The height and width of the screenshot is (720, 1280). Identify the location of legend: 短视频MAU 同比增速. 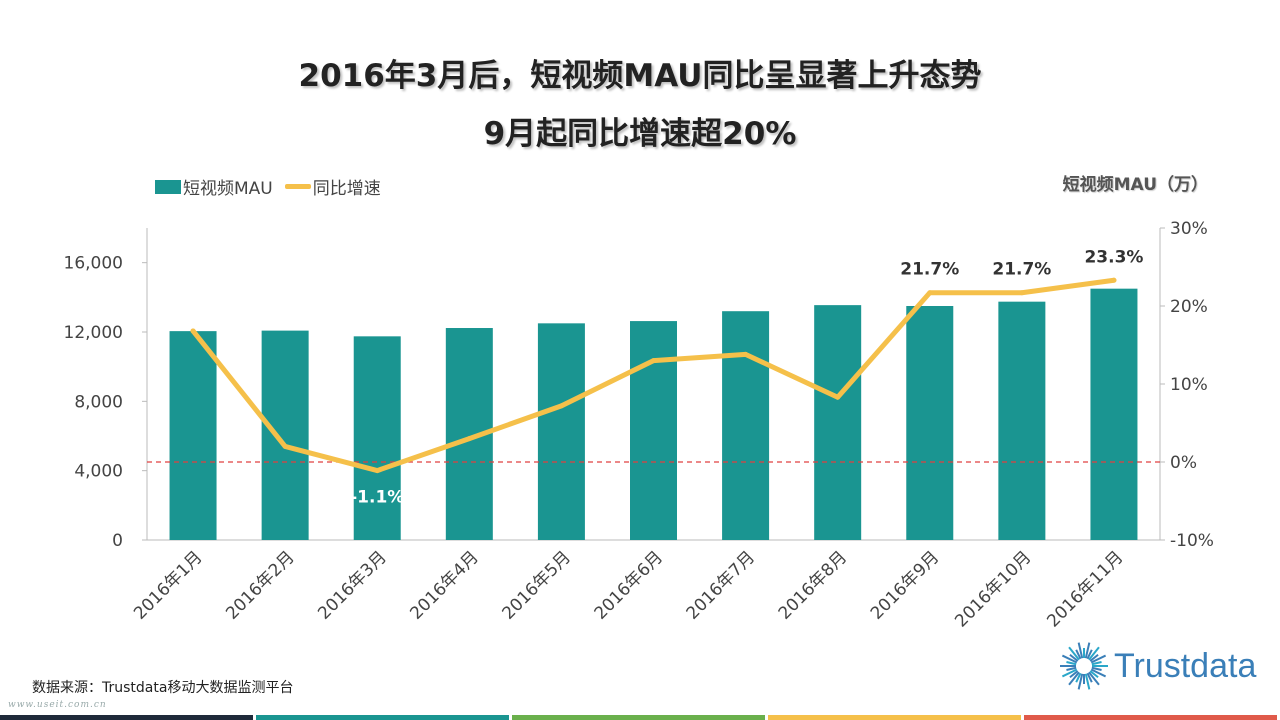
(274, 186).